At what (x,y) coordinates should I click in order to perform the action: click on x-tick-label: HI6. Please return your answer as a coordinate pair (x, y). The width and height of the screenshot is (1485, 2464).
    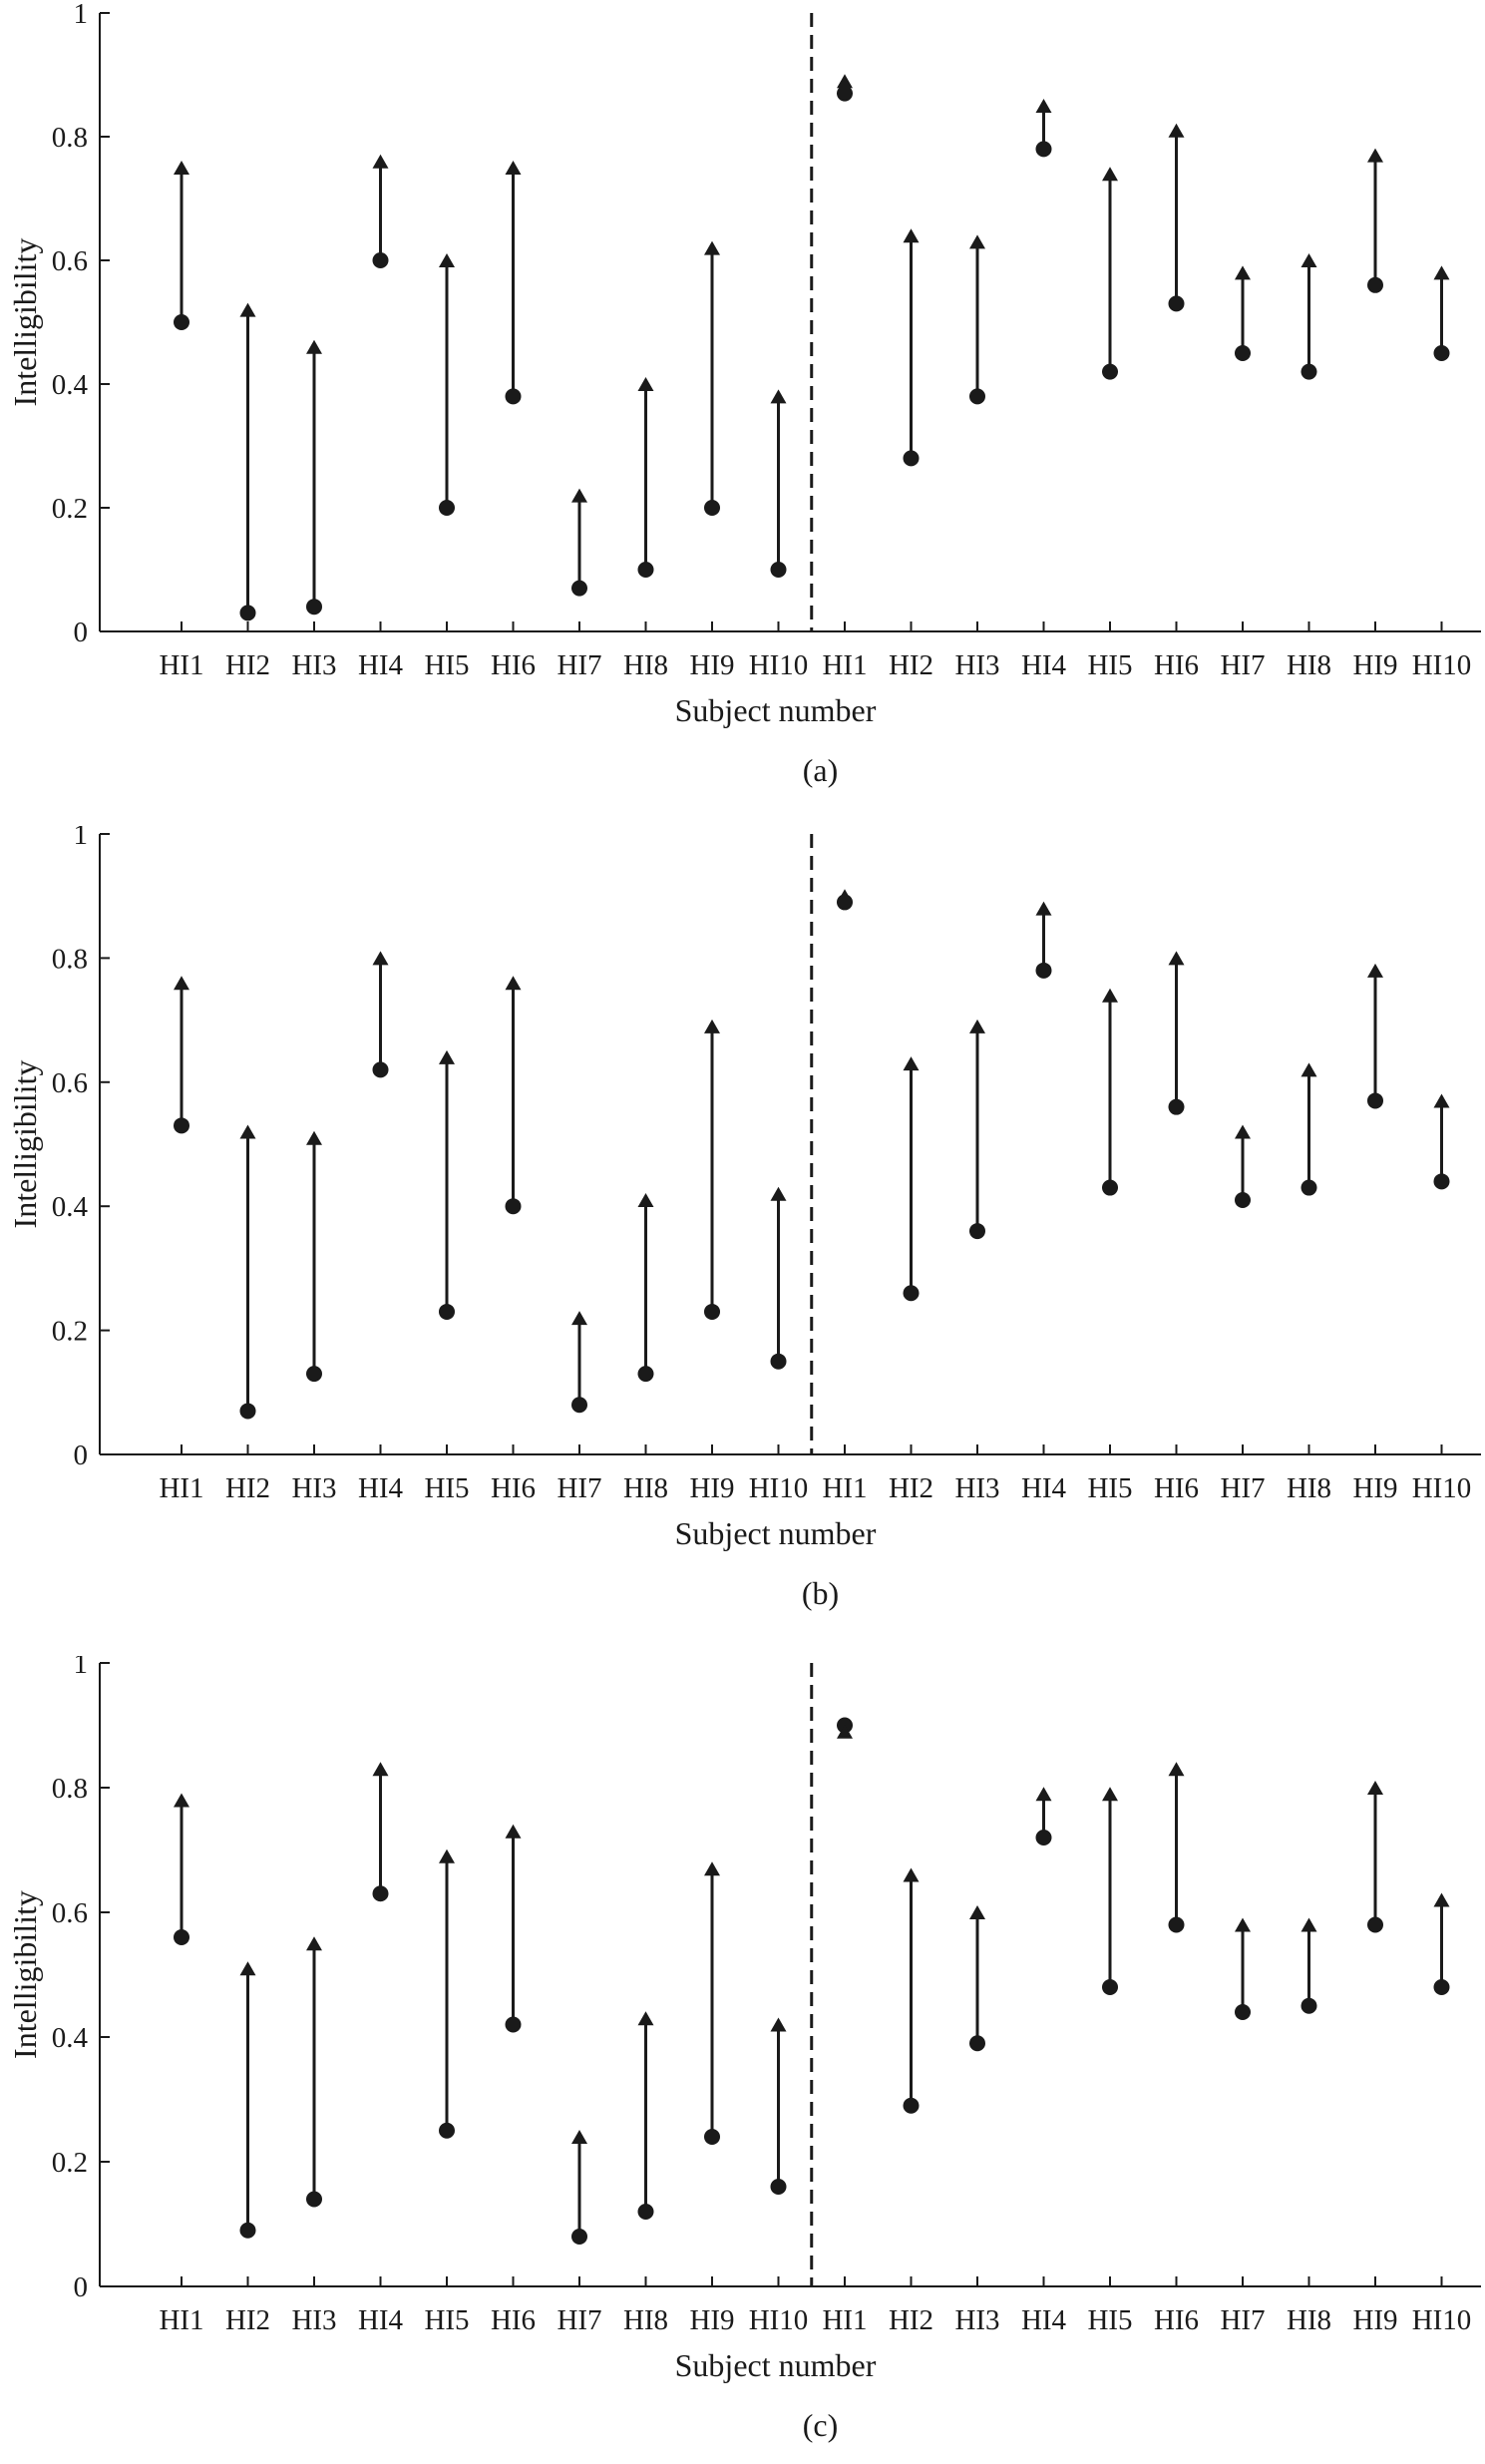
    Looking at the image, I should click on (513, 2320).